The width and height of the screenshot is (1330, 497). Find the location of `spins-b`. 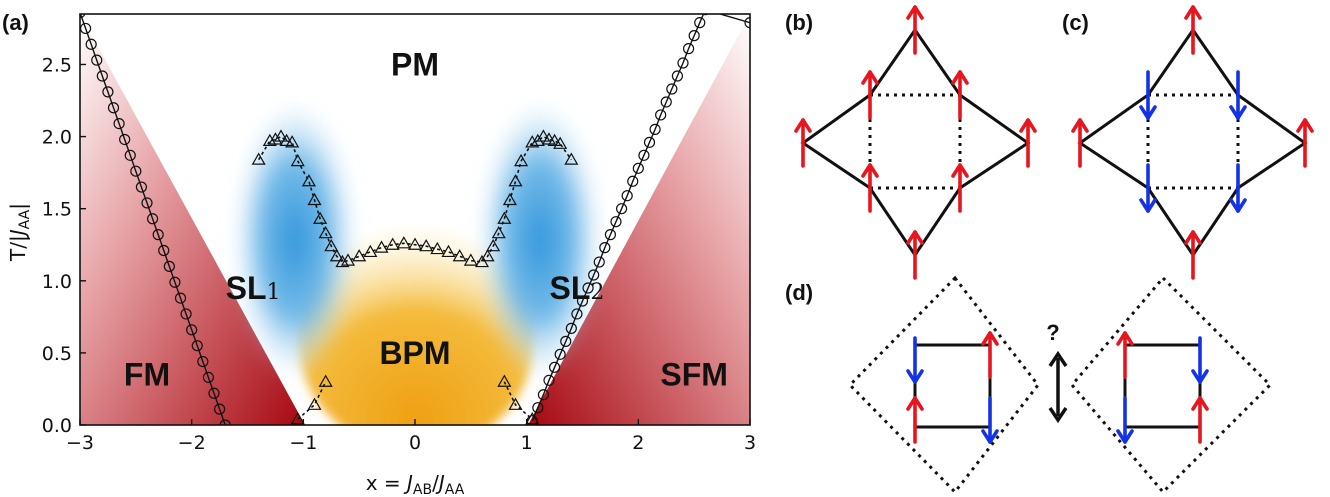

spins-b is located at coordinates (915, 142).